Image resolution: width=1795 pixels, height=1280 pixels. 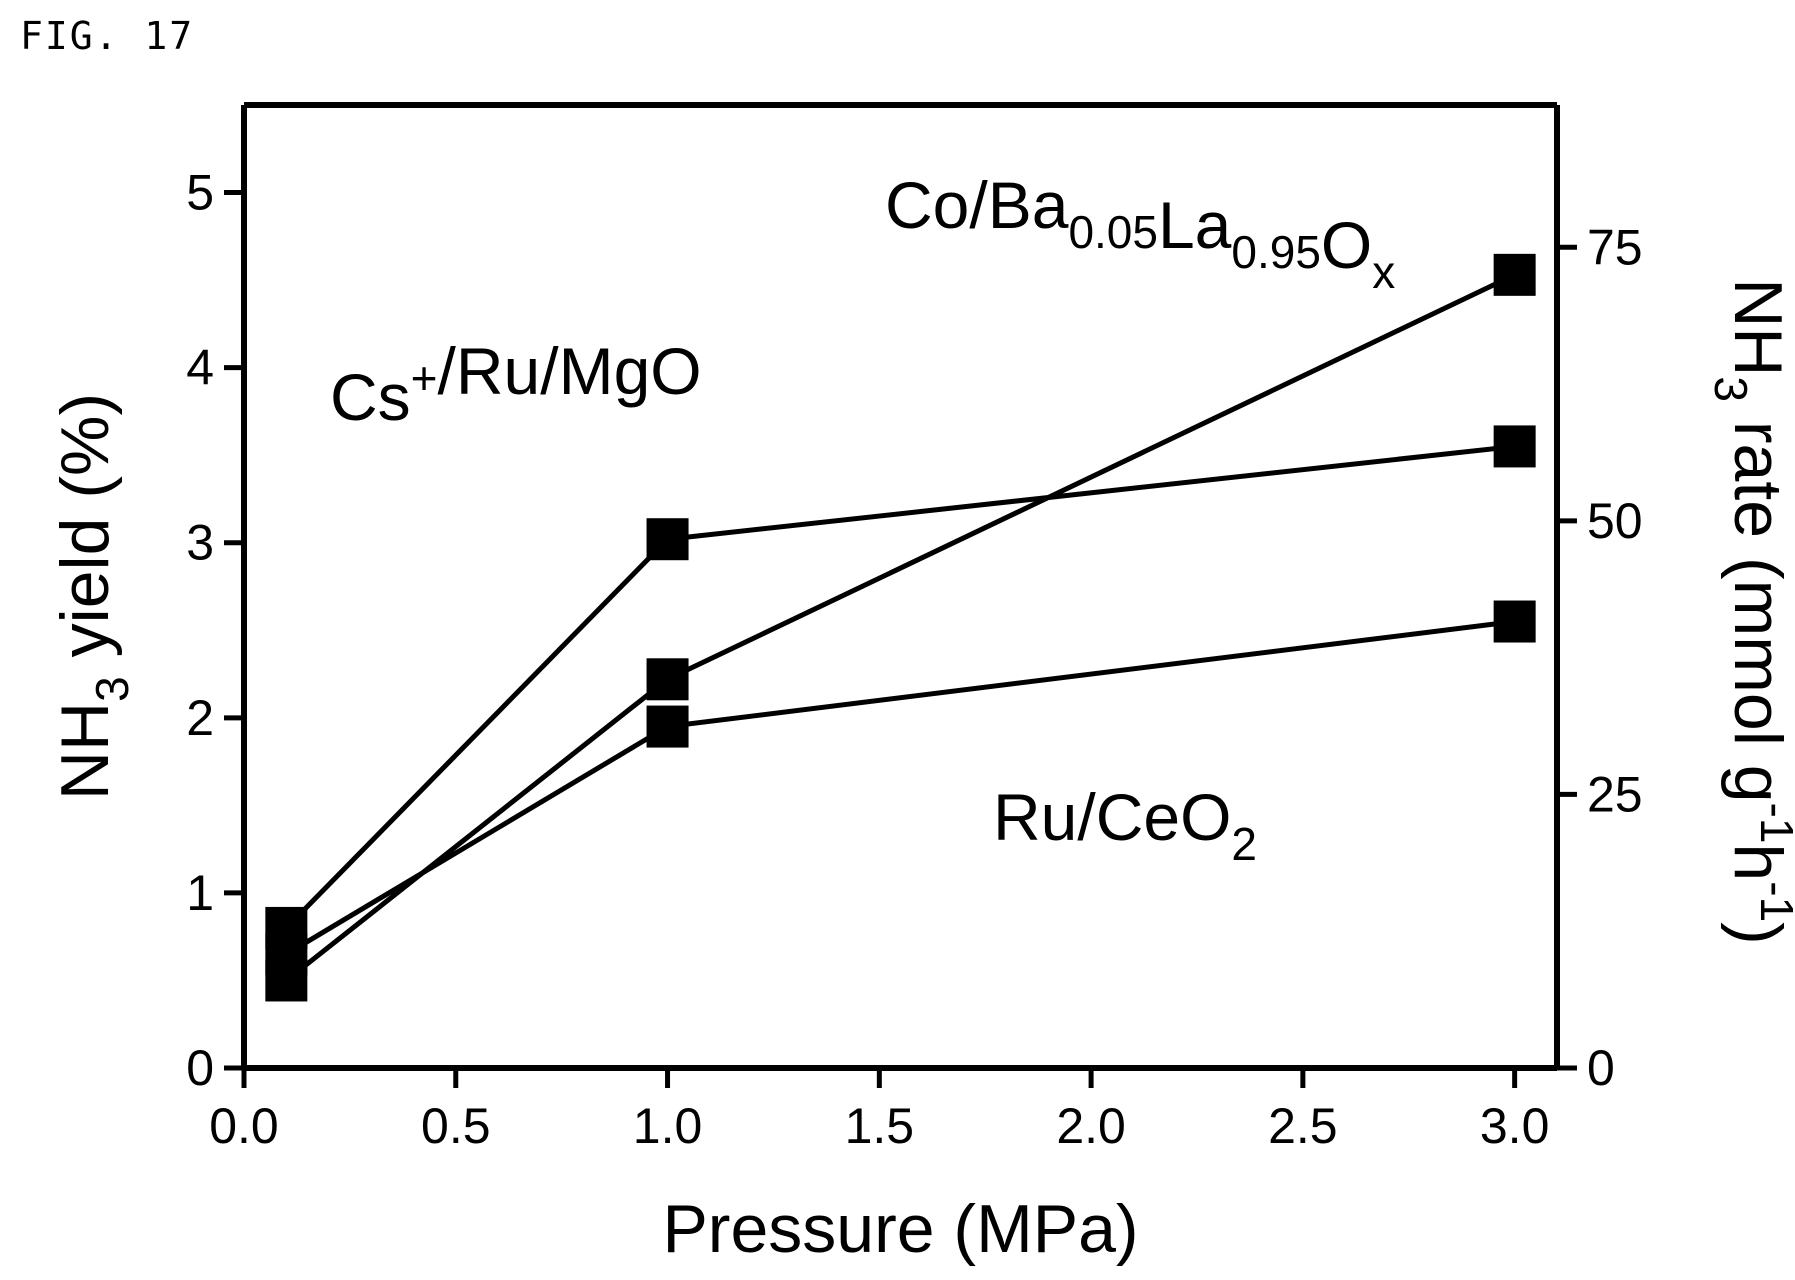 What do you see at coordinates (200, 1068) in the screenshot?
I see `y-tick-label: 0` at bounding box center [200, 1068].